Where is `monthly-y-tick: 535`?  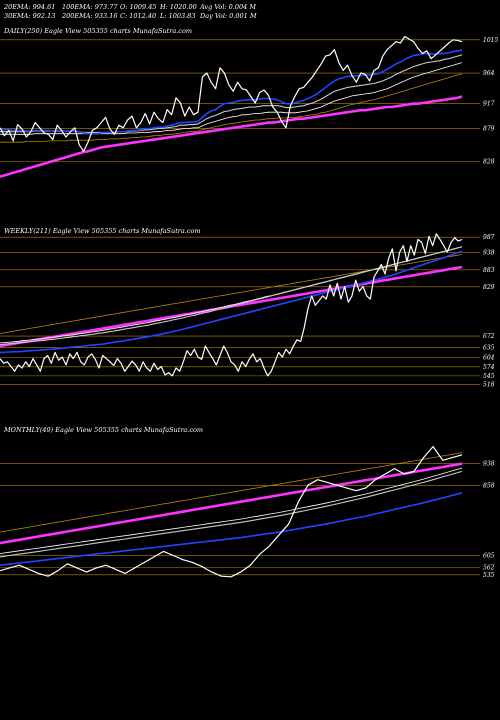 monthly-y-tick: 535 is located at coordinates (489, 575).